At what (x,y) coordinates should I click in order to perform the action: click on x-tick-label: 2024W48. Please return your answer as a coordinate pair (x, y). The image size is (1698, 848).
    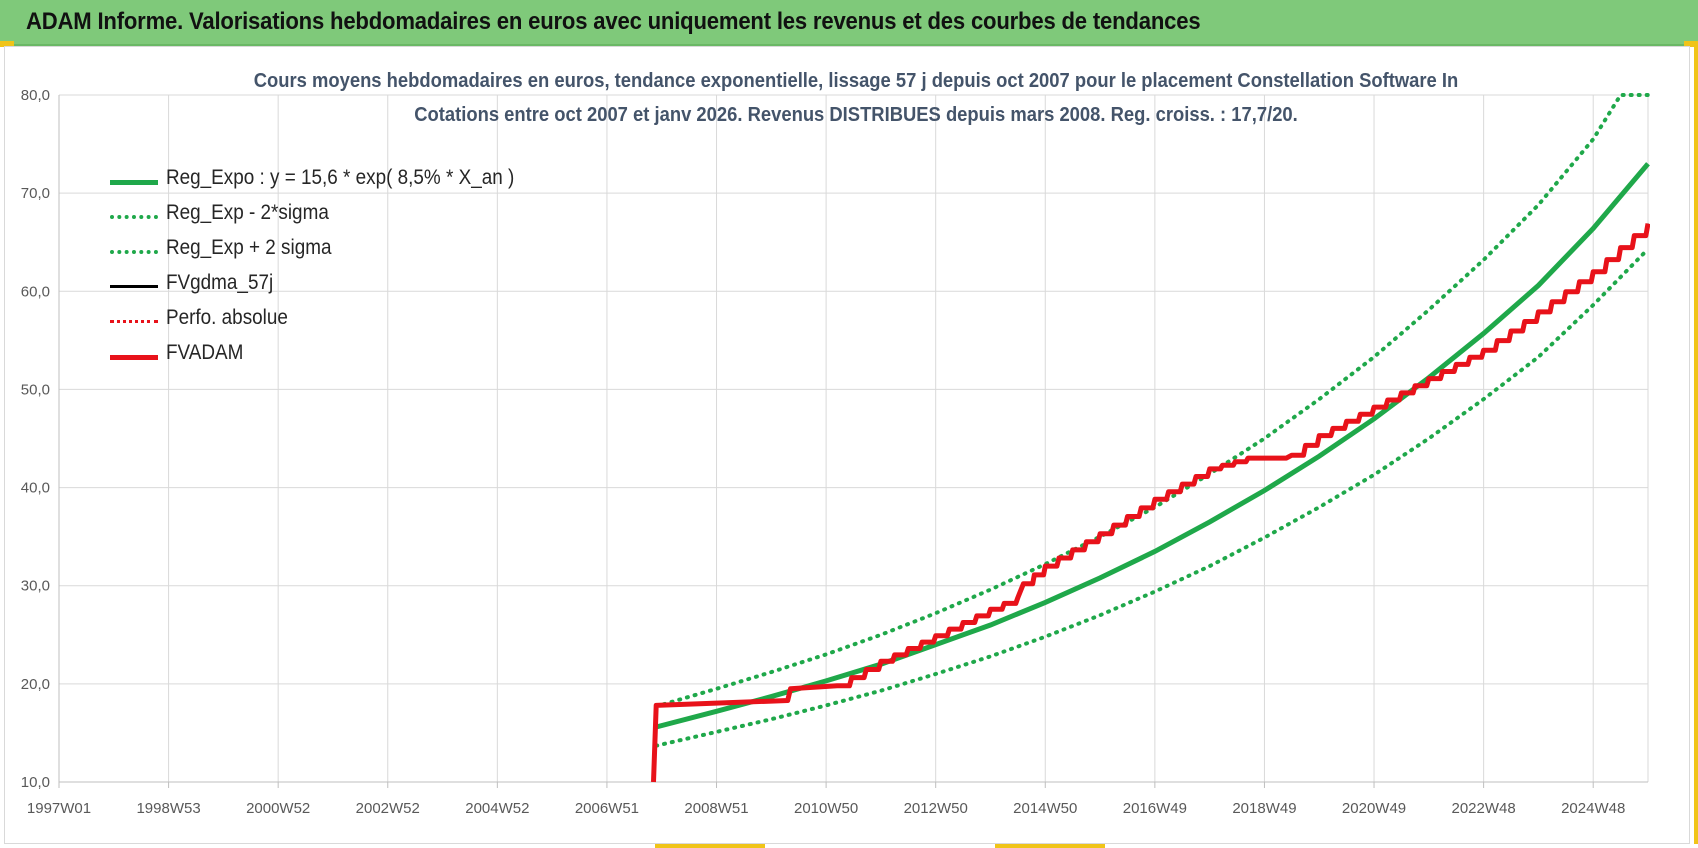
    Looking at the image, I should click on (1593, 808).